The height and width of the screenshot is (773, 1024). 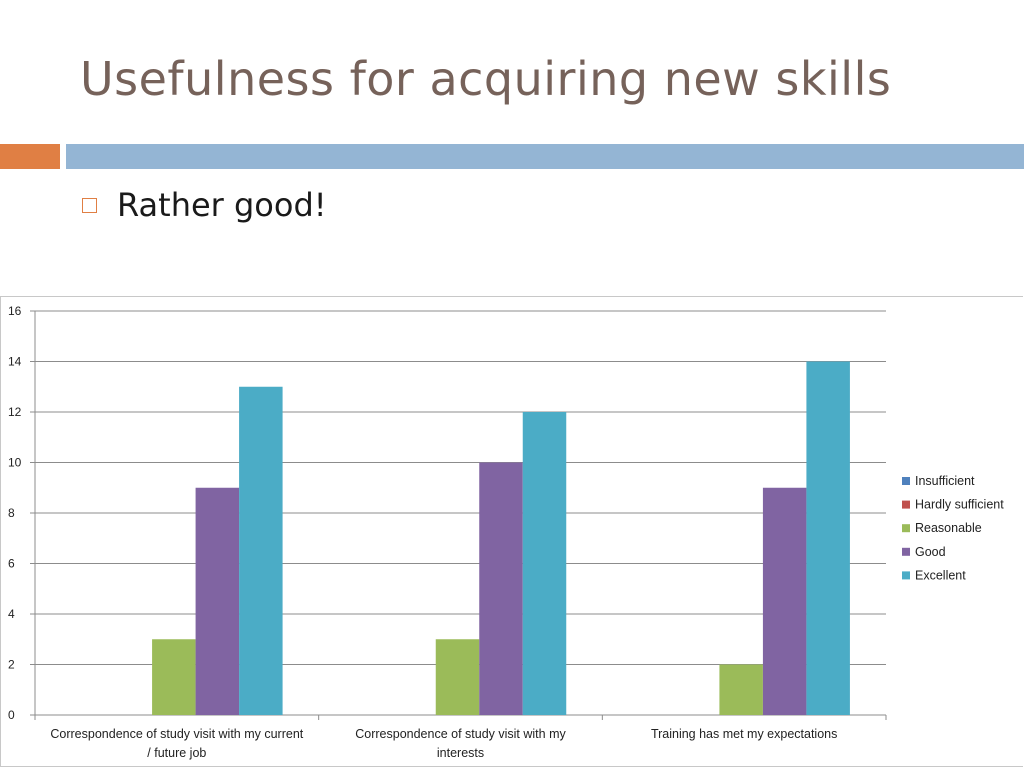 I want to click on legend-label: Good, so click(x=930, y=552).